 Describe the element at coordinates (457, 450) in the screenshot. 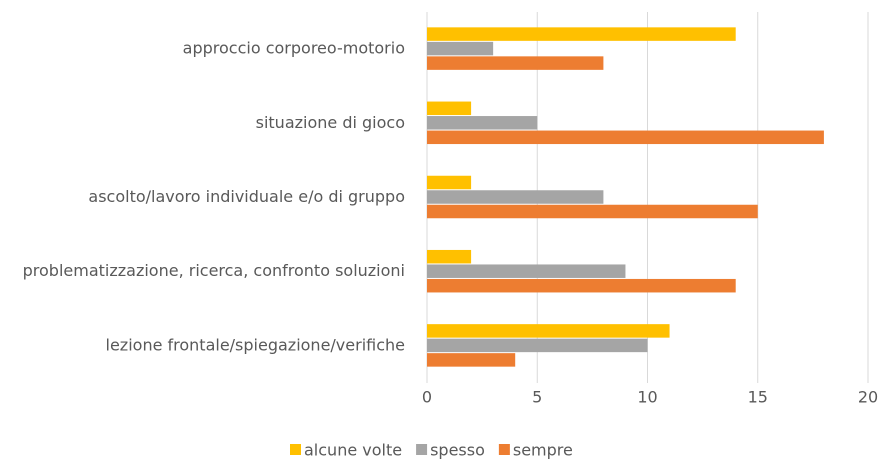

I see `legend-label: spesso` at that location.